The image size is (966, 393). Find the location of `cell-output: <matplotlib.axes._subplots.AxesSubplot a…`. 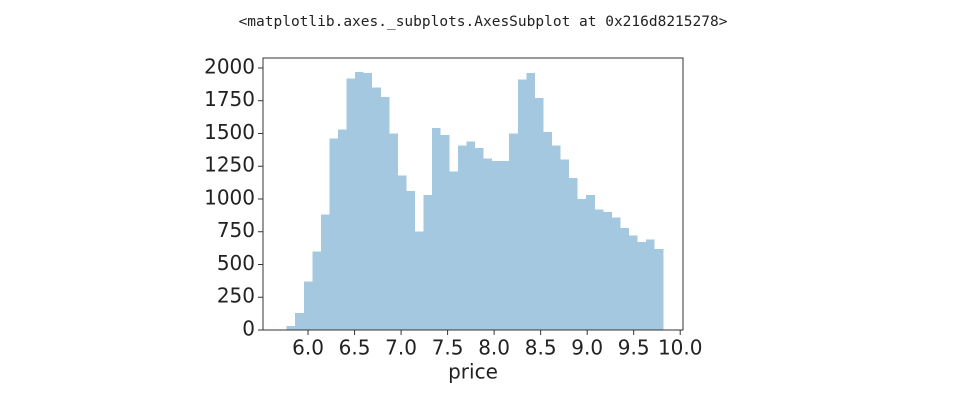

cell-output: <matplotlib.axes._subplots.AxesSubplot a… is located at coordinates (483, 22).